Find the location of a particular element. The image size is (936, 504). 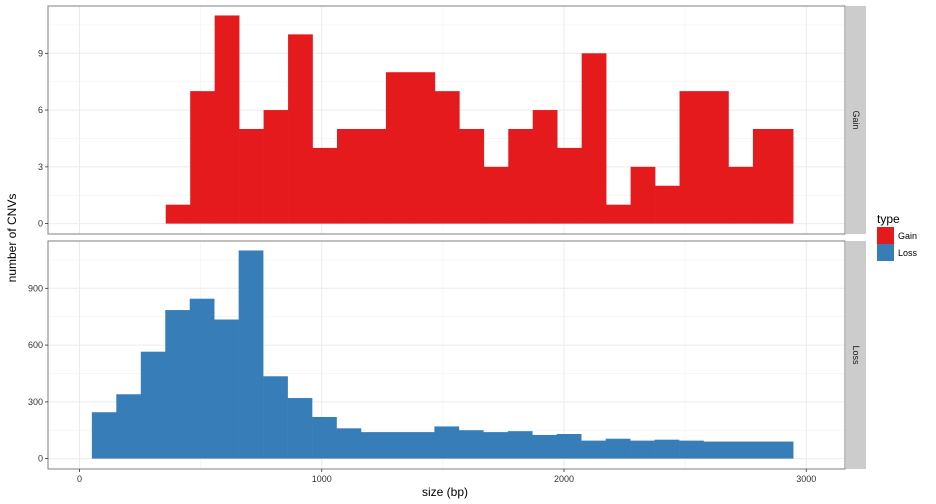

y-tick-label: 600 is located at coordinates (35, 345).